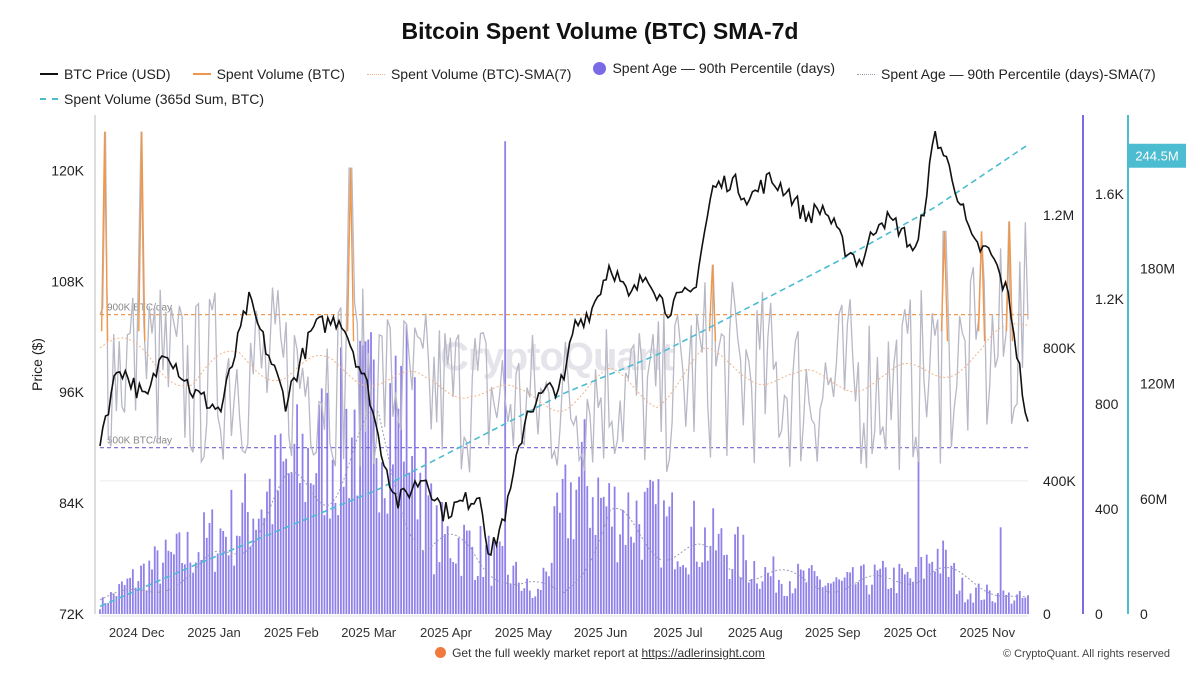 This screenshot has height=675, width=1200. Describe the element at coordinates (1059, 348) in the screenshot. I see `volume-tick-label: 800K` at that location.